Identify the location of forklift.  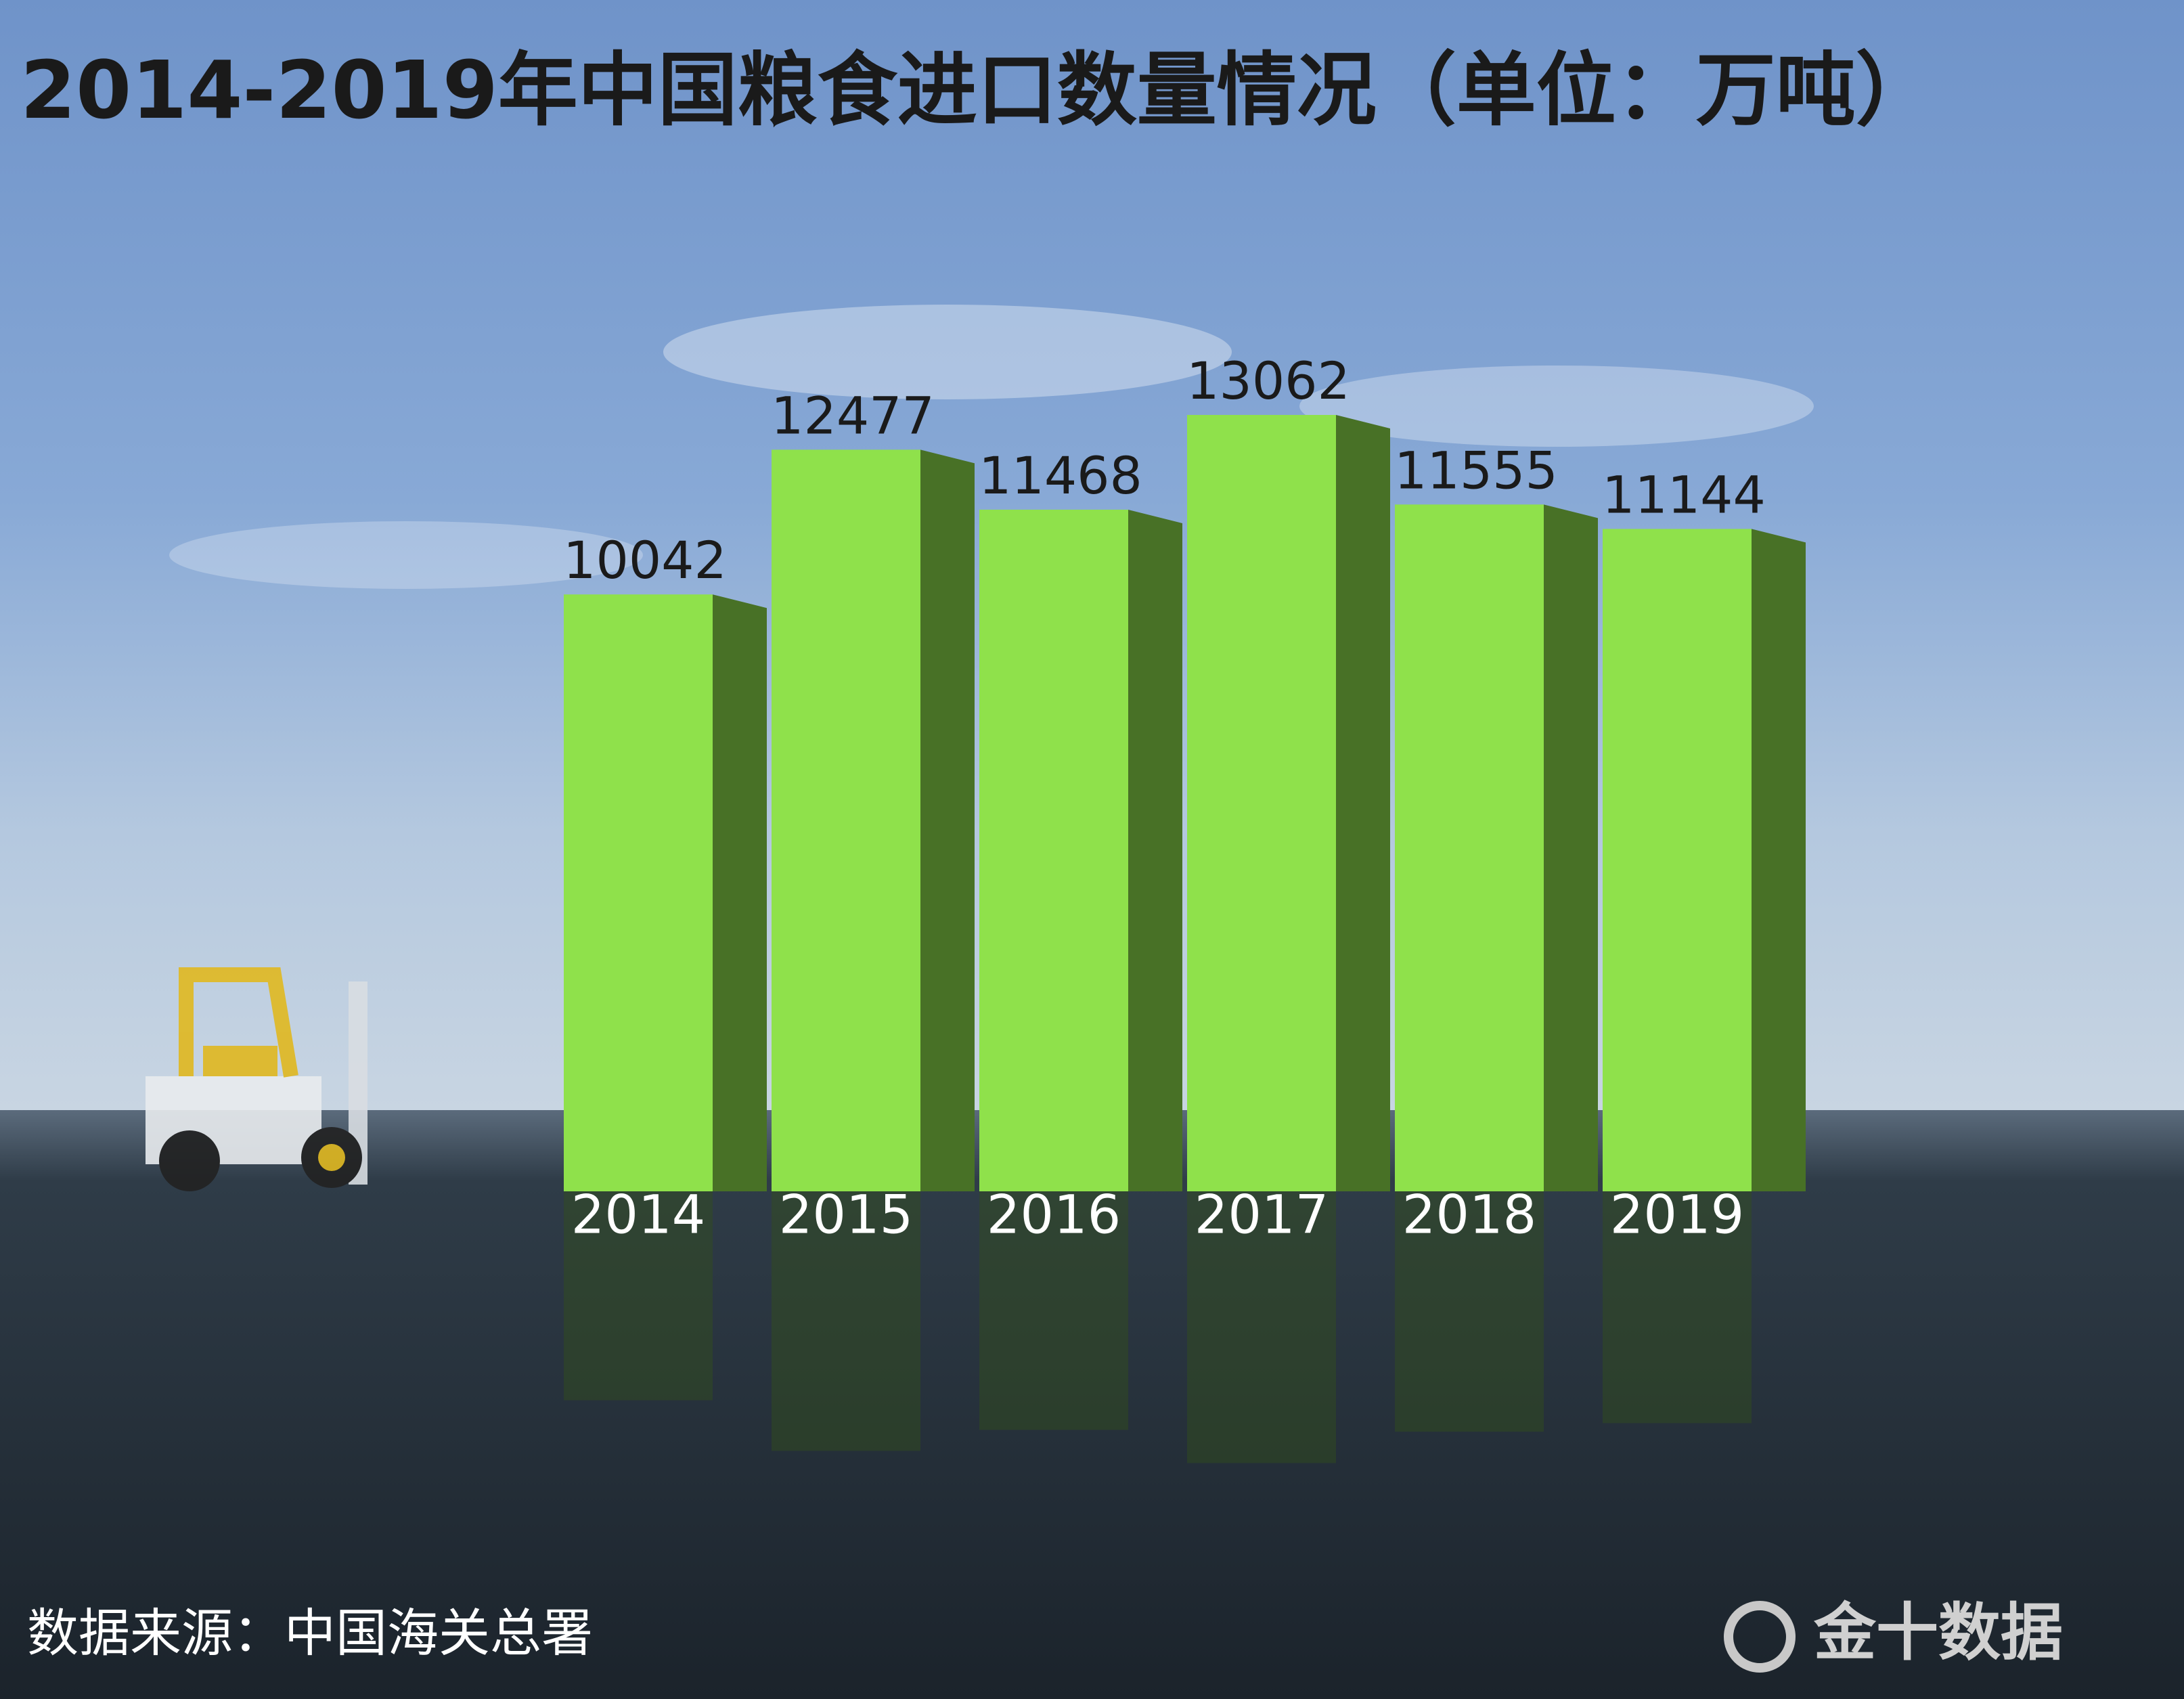
(256, 1079).